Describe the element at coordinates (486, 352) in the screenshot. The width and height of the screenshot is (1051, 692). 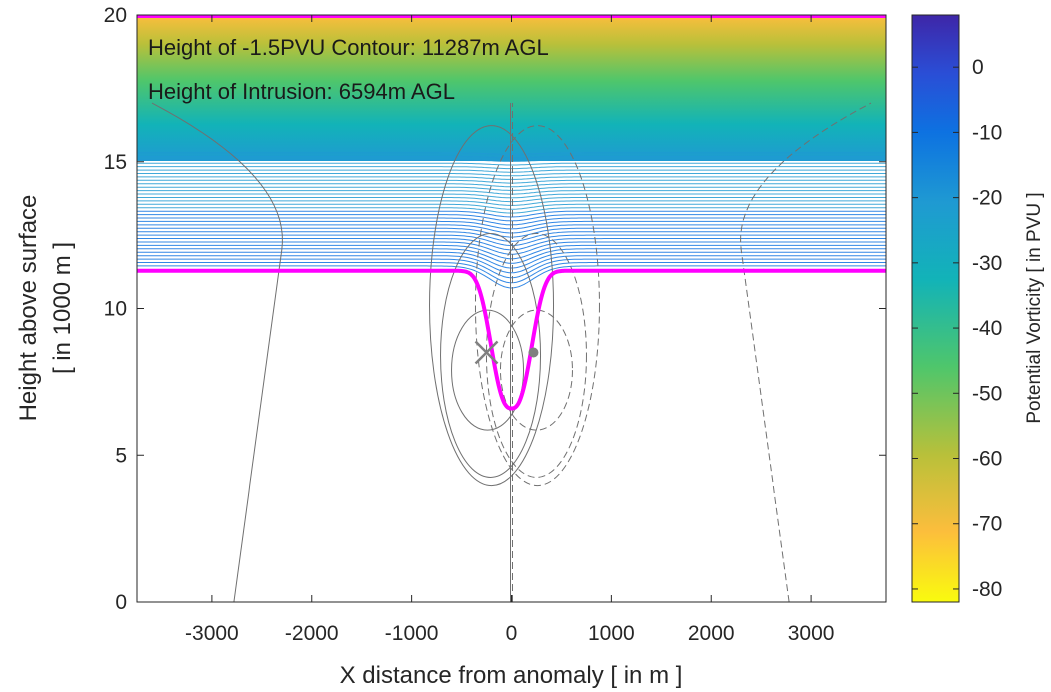
I see `x-marker` at that location.